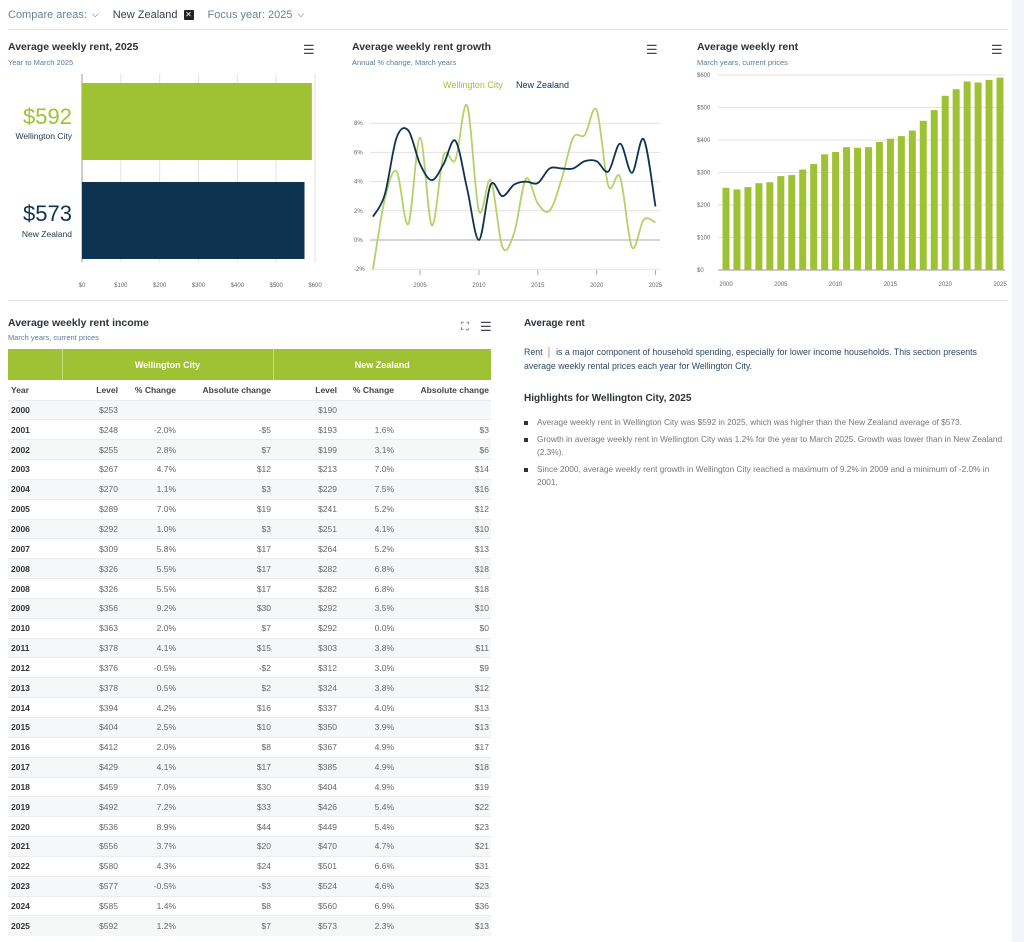 The width and height of the screenshot is (1024, 942). What do you see at coordinates (367, 449) in the screenshot?
I see `table-cell: 3.1%` at bounding box center [367, 449].